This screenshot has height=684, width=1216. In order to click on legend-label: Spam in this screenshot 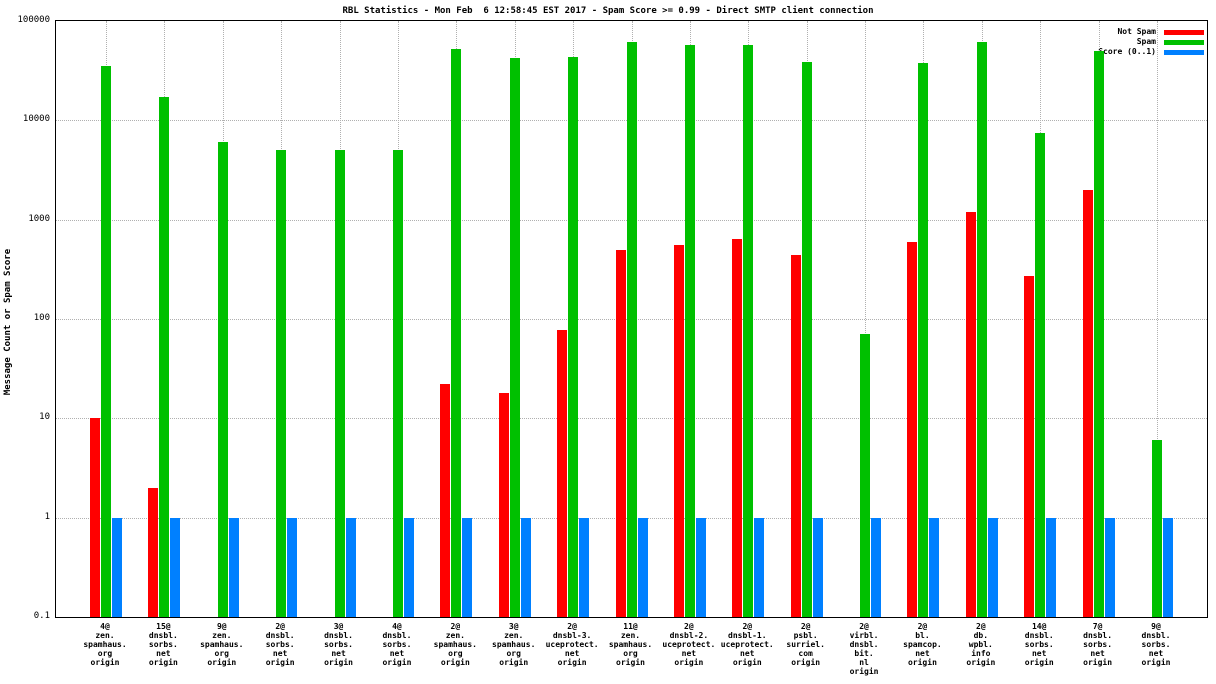, I will do `click(1146, 41)`.